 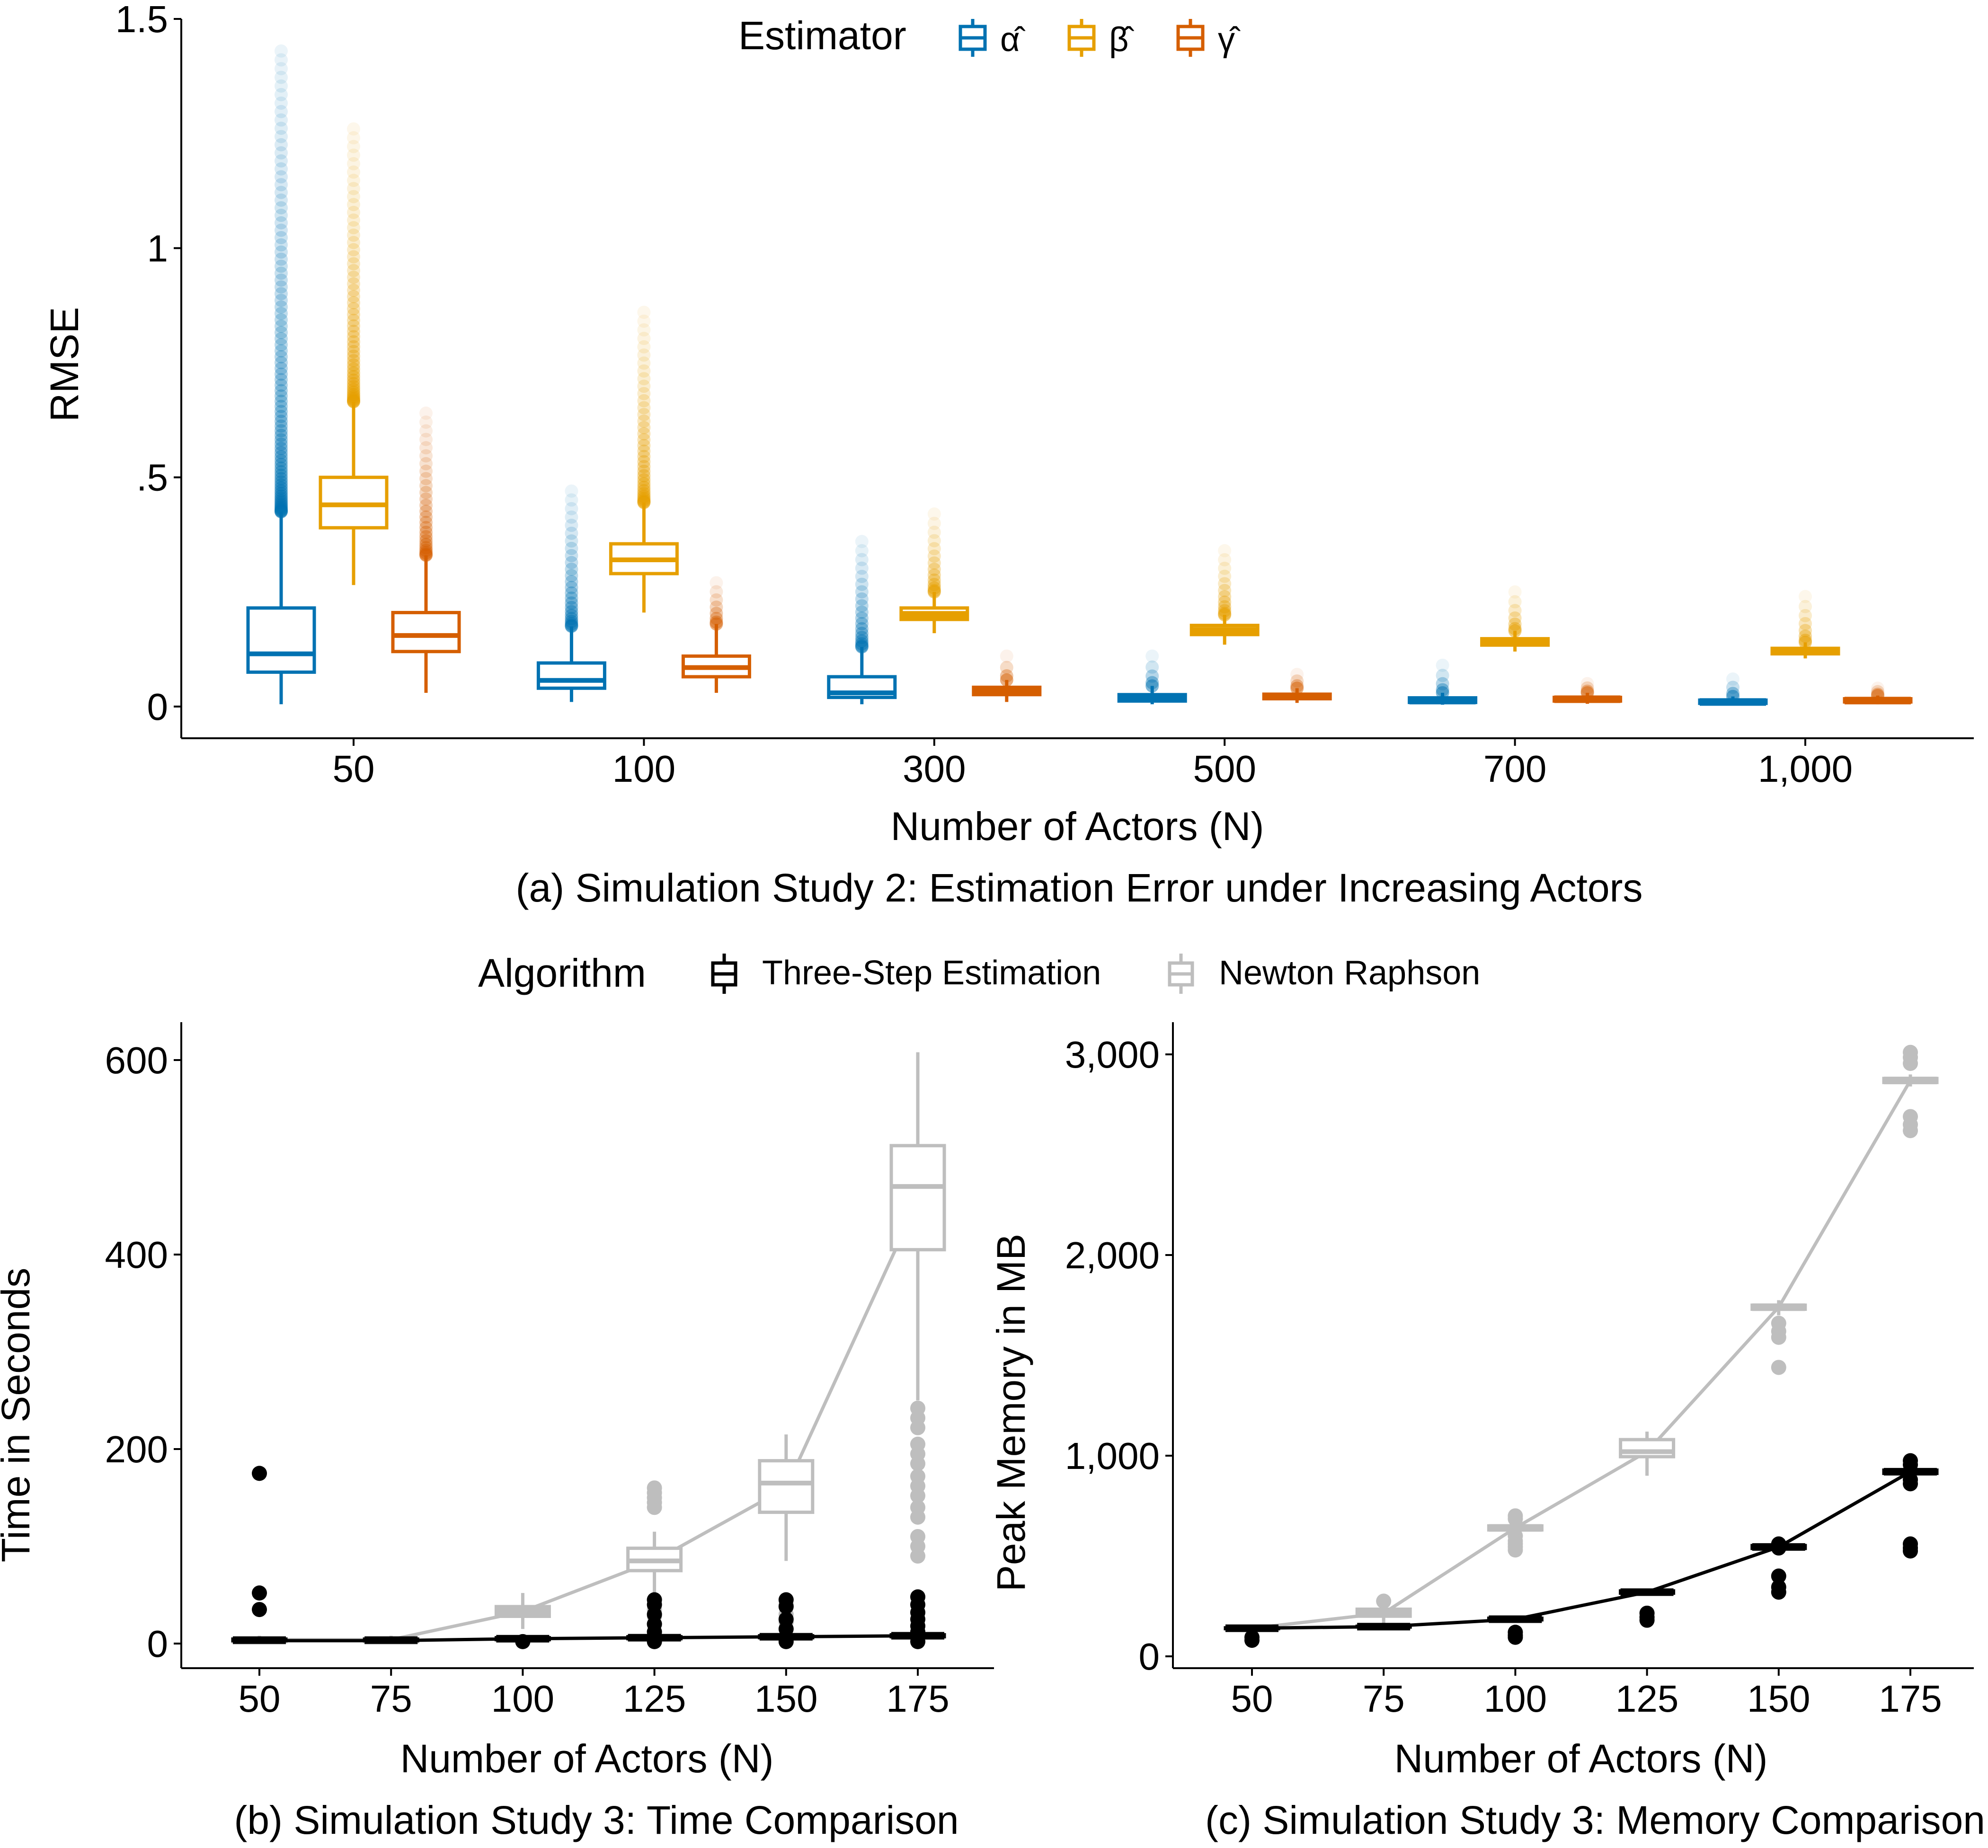 I want to click on legend-label: γ̂, so click(x=1229, y=40).